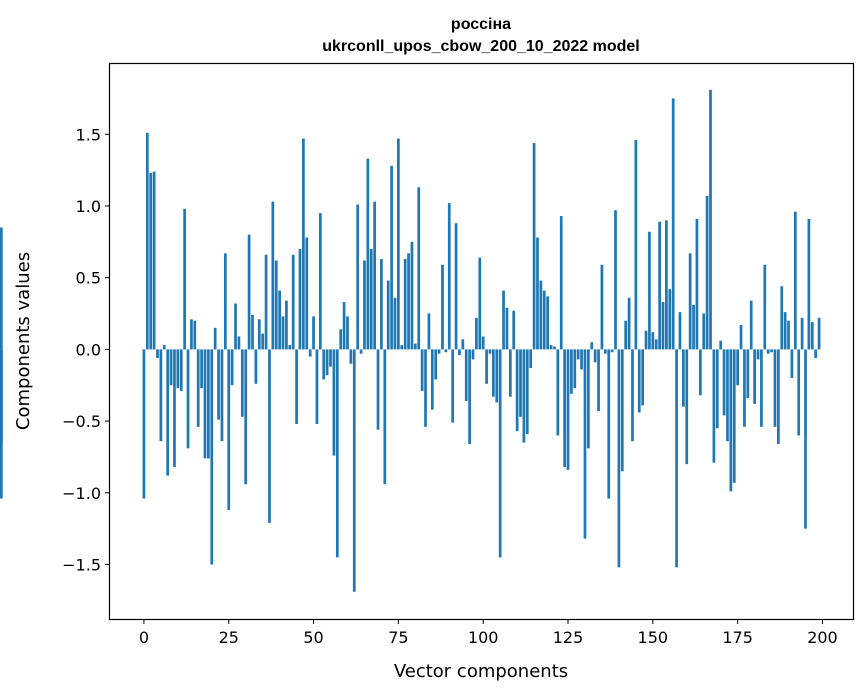 Image resolution: width=867 pixels, height=696 pixels. I want to click on x-tick-label: 50, so click(313, 637).